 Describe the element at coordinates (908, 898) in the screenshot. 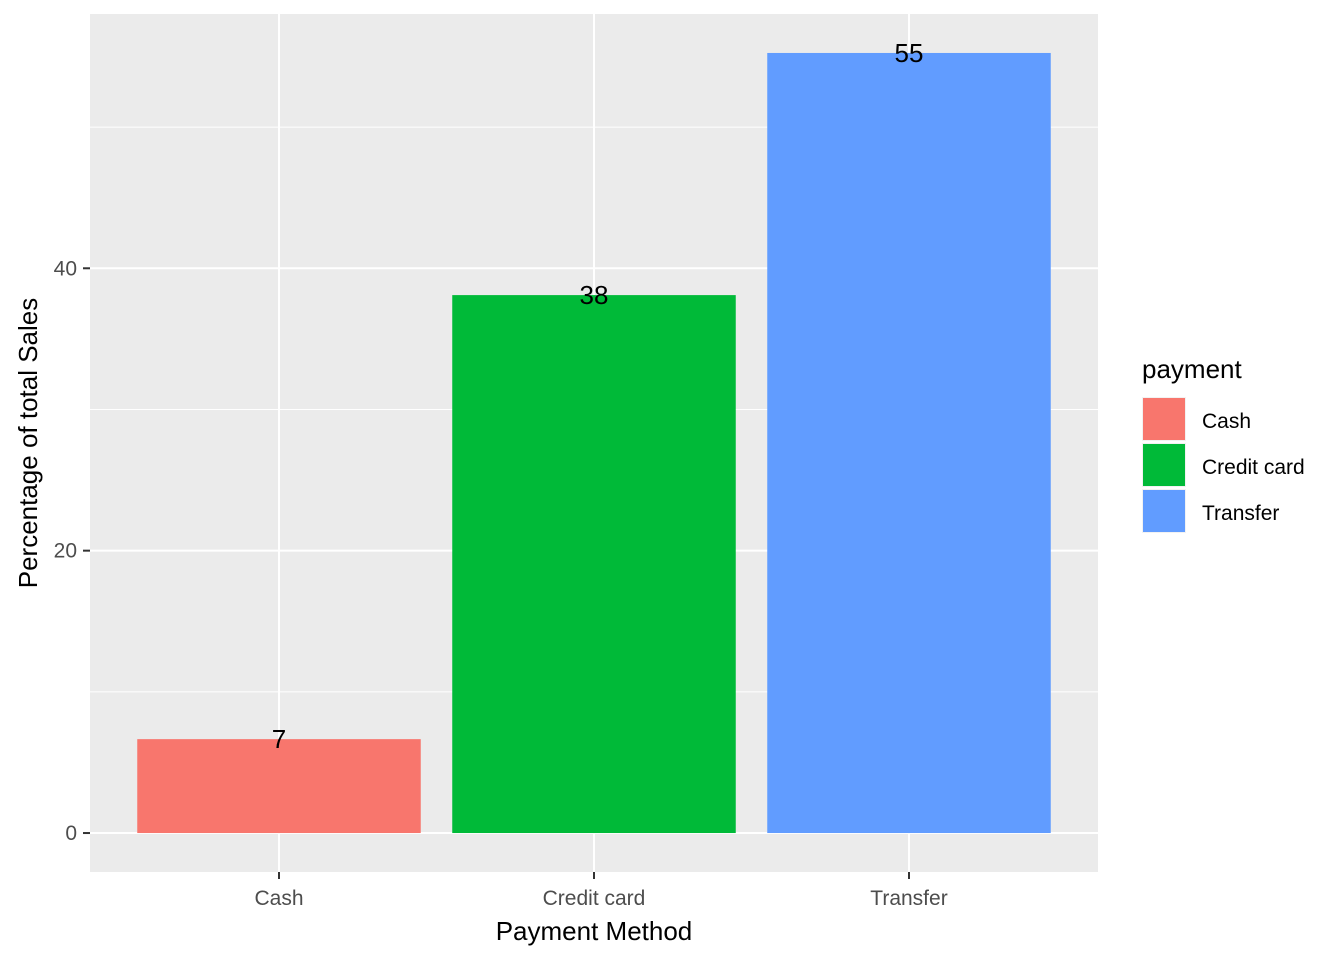

I see `x-tick-label: Transfer` at that location.